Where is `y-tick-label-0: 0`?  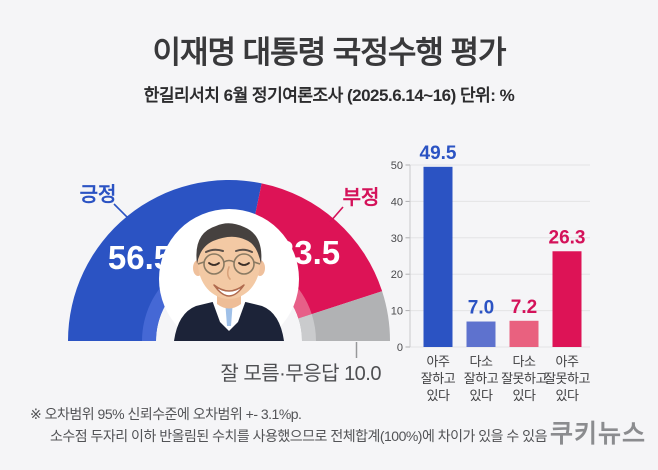 y-tick-label-0: 0 is located at coordinates (400, 348).